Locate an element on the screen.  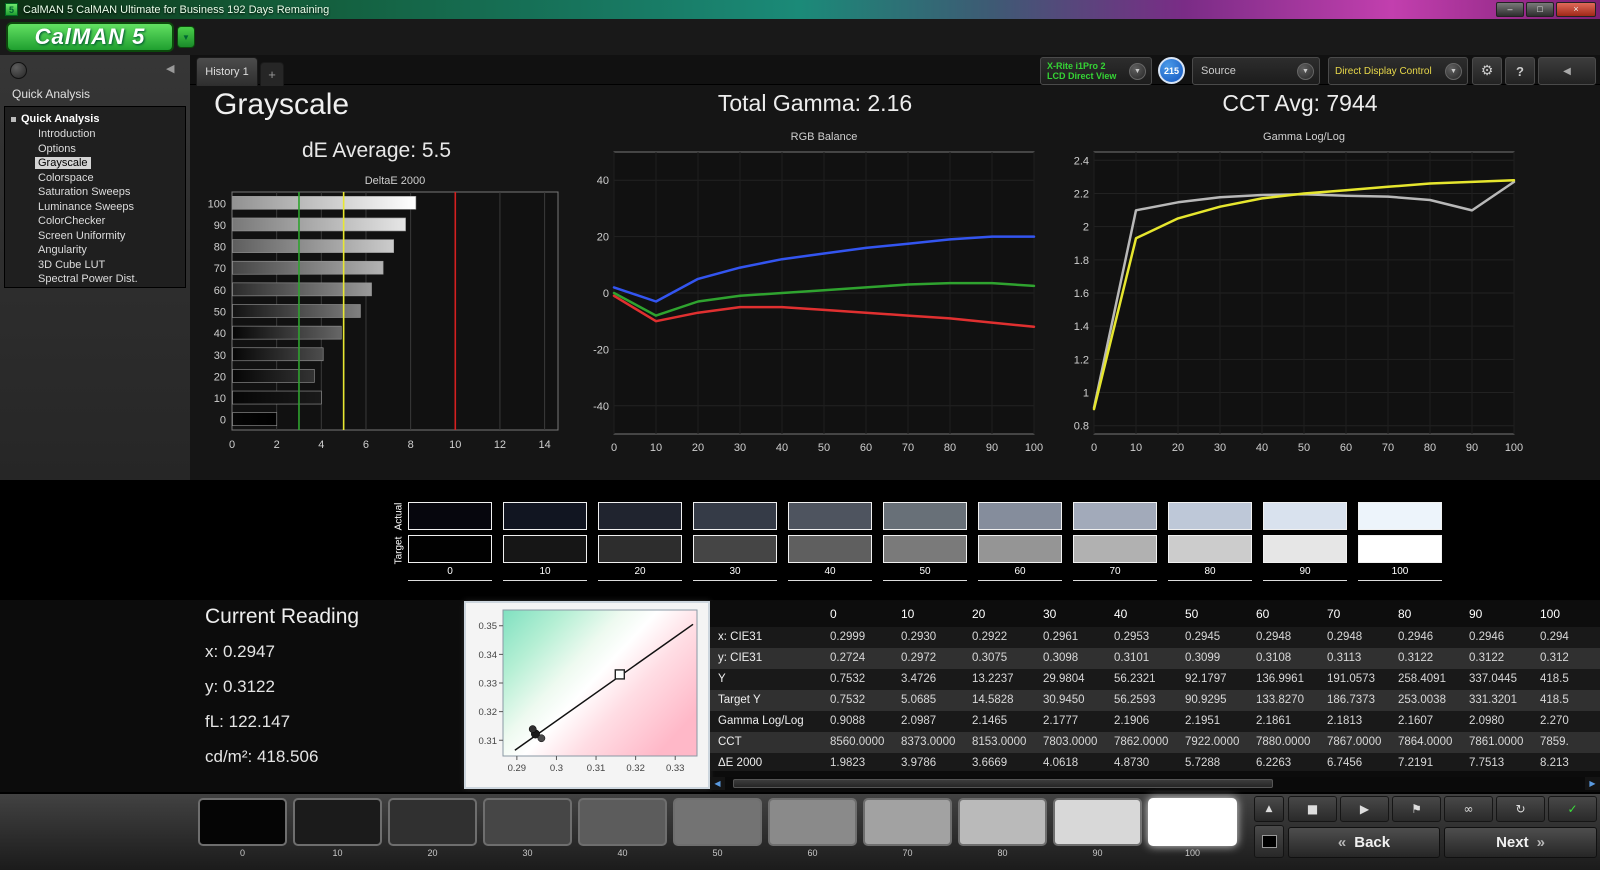
svg-text: 12 is located at coordinates (500, 445).